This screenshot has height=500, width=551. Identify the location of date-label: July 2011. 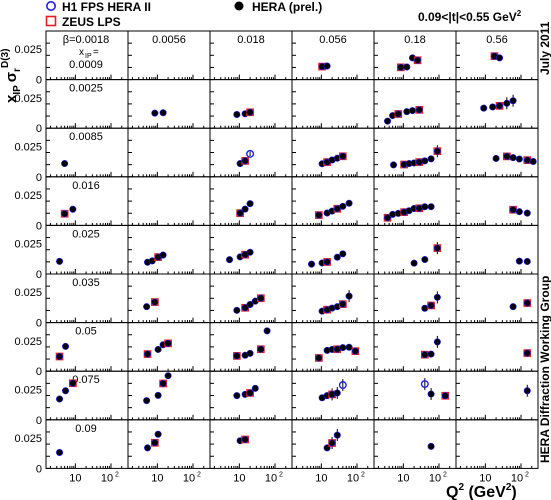
(544, 48).